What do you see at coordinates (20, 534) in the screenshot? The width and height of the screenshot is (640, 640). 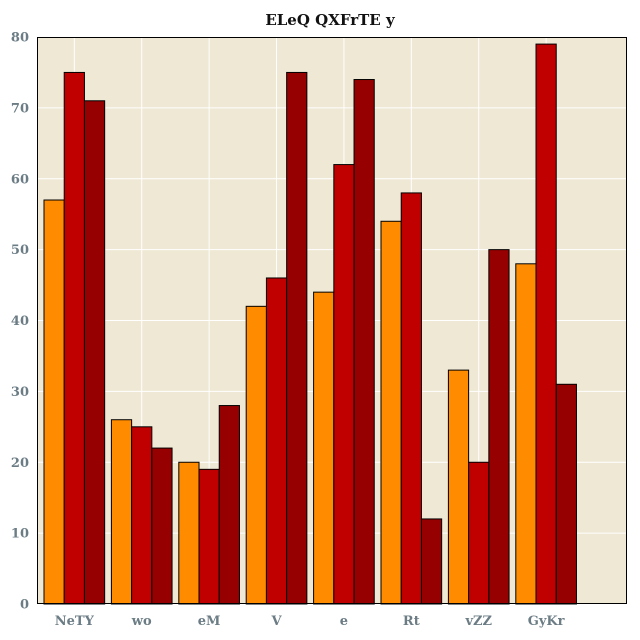 I see `y-tick-label: 10` at bounding box center [20, 534].